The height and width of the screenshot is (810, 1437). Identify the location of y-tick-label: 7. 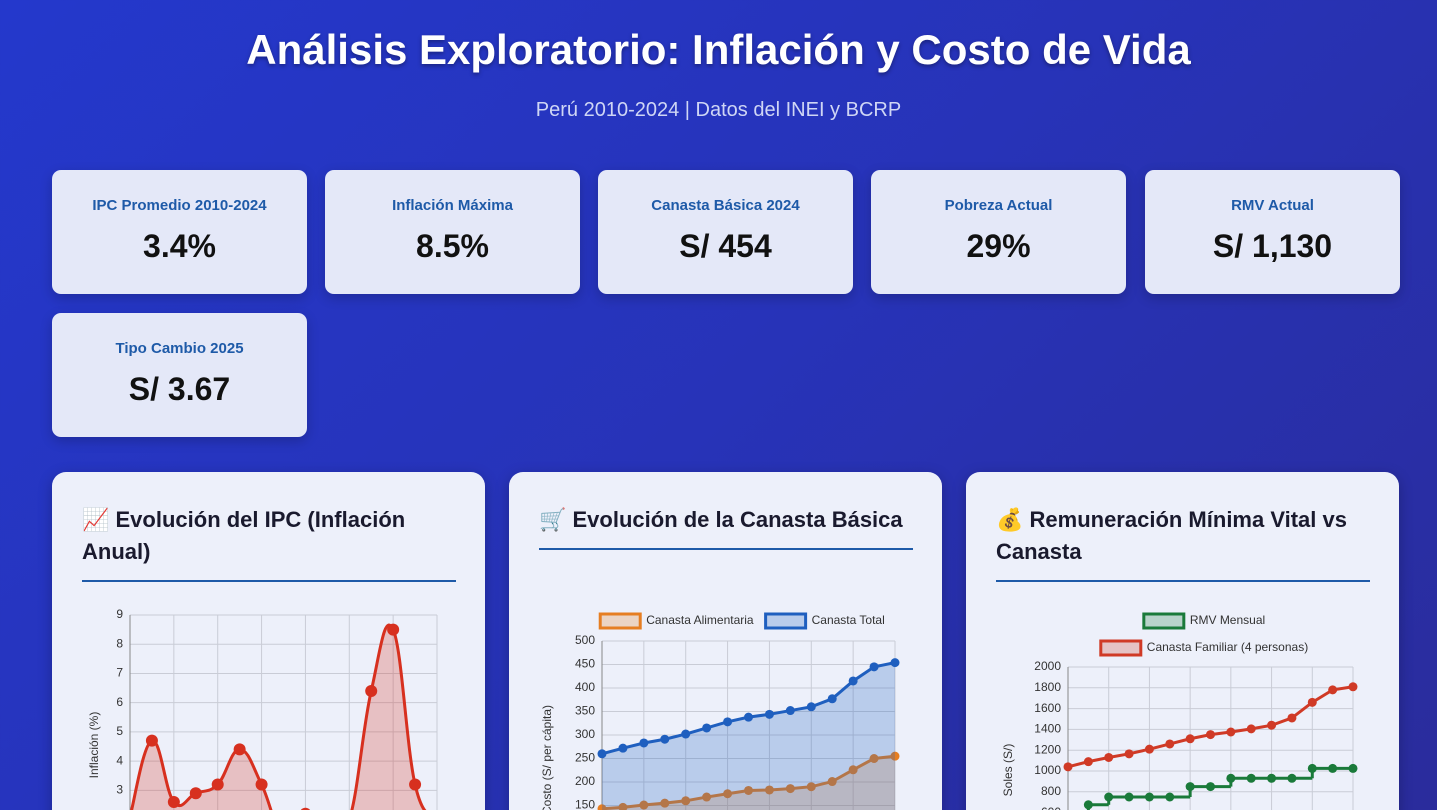
(119, 673).